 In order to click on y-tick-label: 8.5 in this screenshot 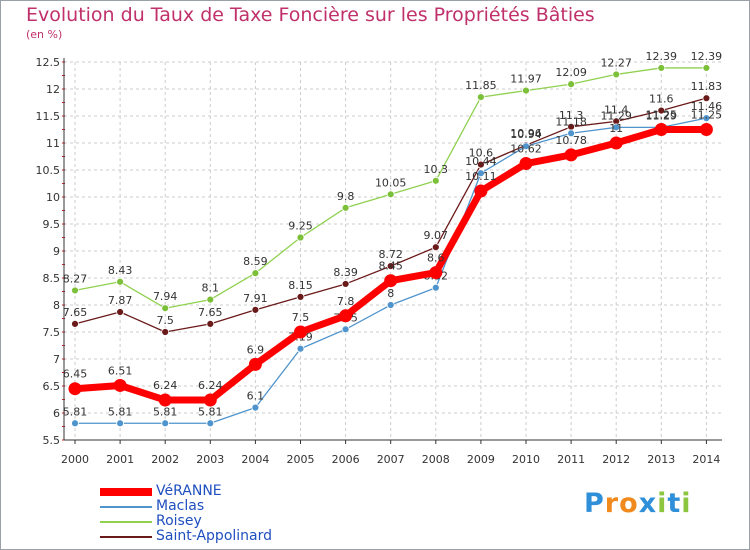, I will do `click(52, 278)`.